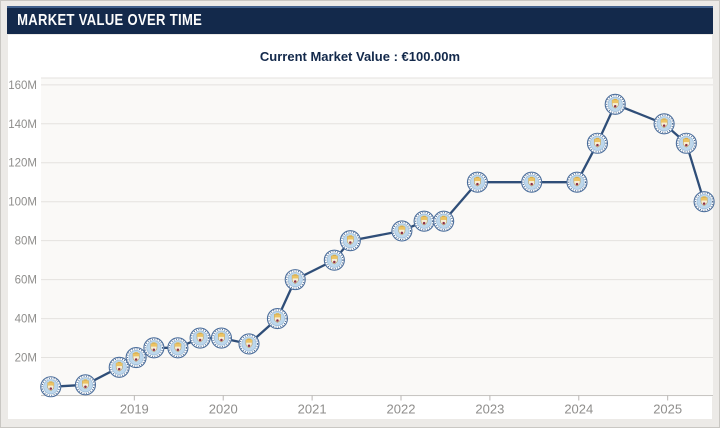  What do you see at coordinates (312, 409) in the screenshot?
I see `x-axis-label: 2021` at bounding box center [312, 409].